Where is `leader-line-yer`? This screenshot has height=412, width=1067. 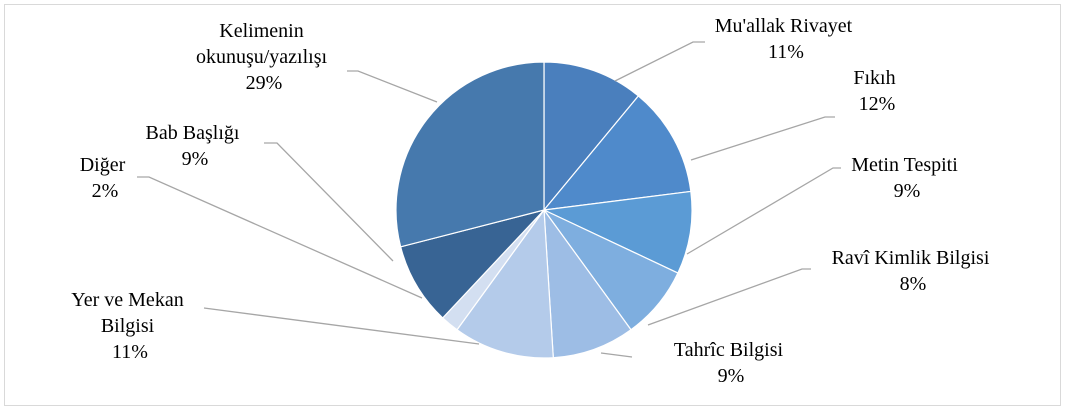 leader-line-yer is located at coordinates (341, 326).